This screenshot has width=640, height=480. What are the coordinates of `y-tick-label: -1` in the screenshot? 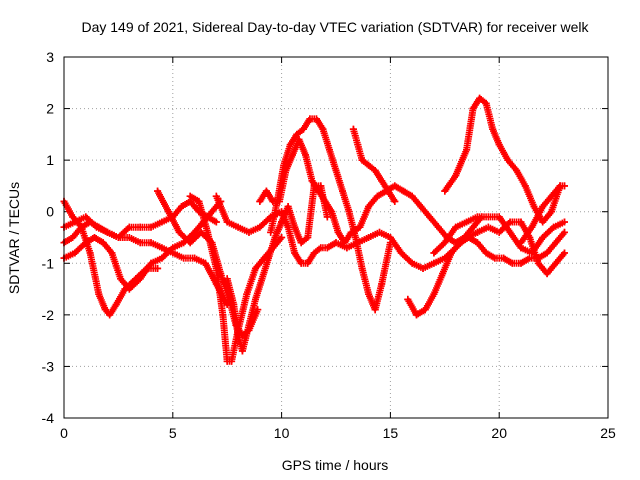 It's located at (48, 263).